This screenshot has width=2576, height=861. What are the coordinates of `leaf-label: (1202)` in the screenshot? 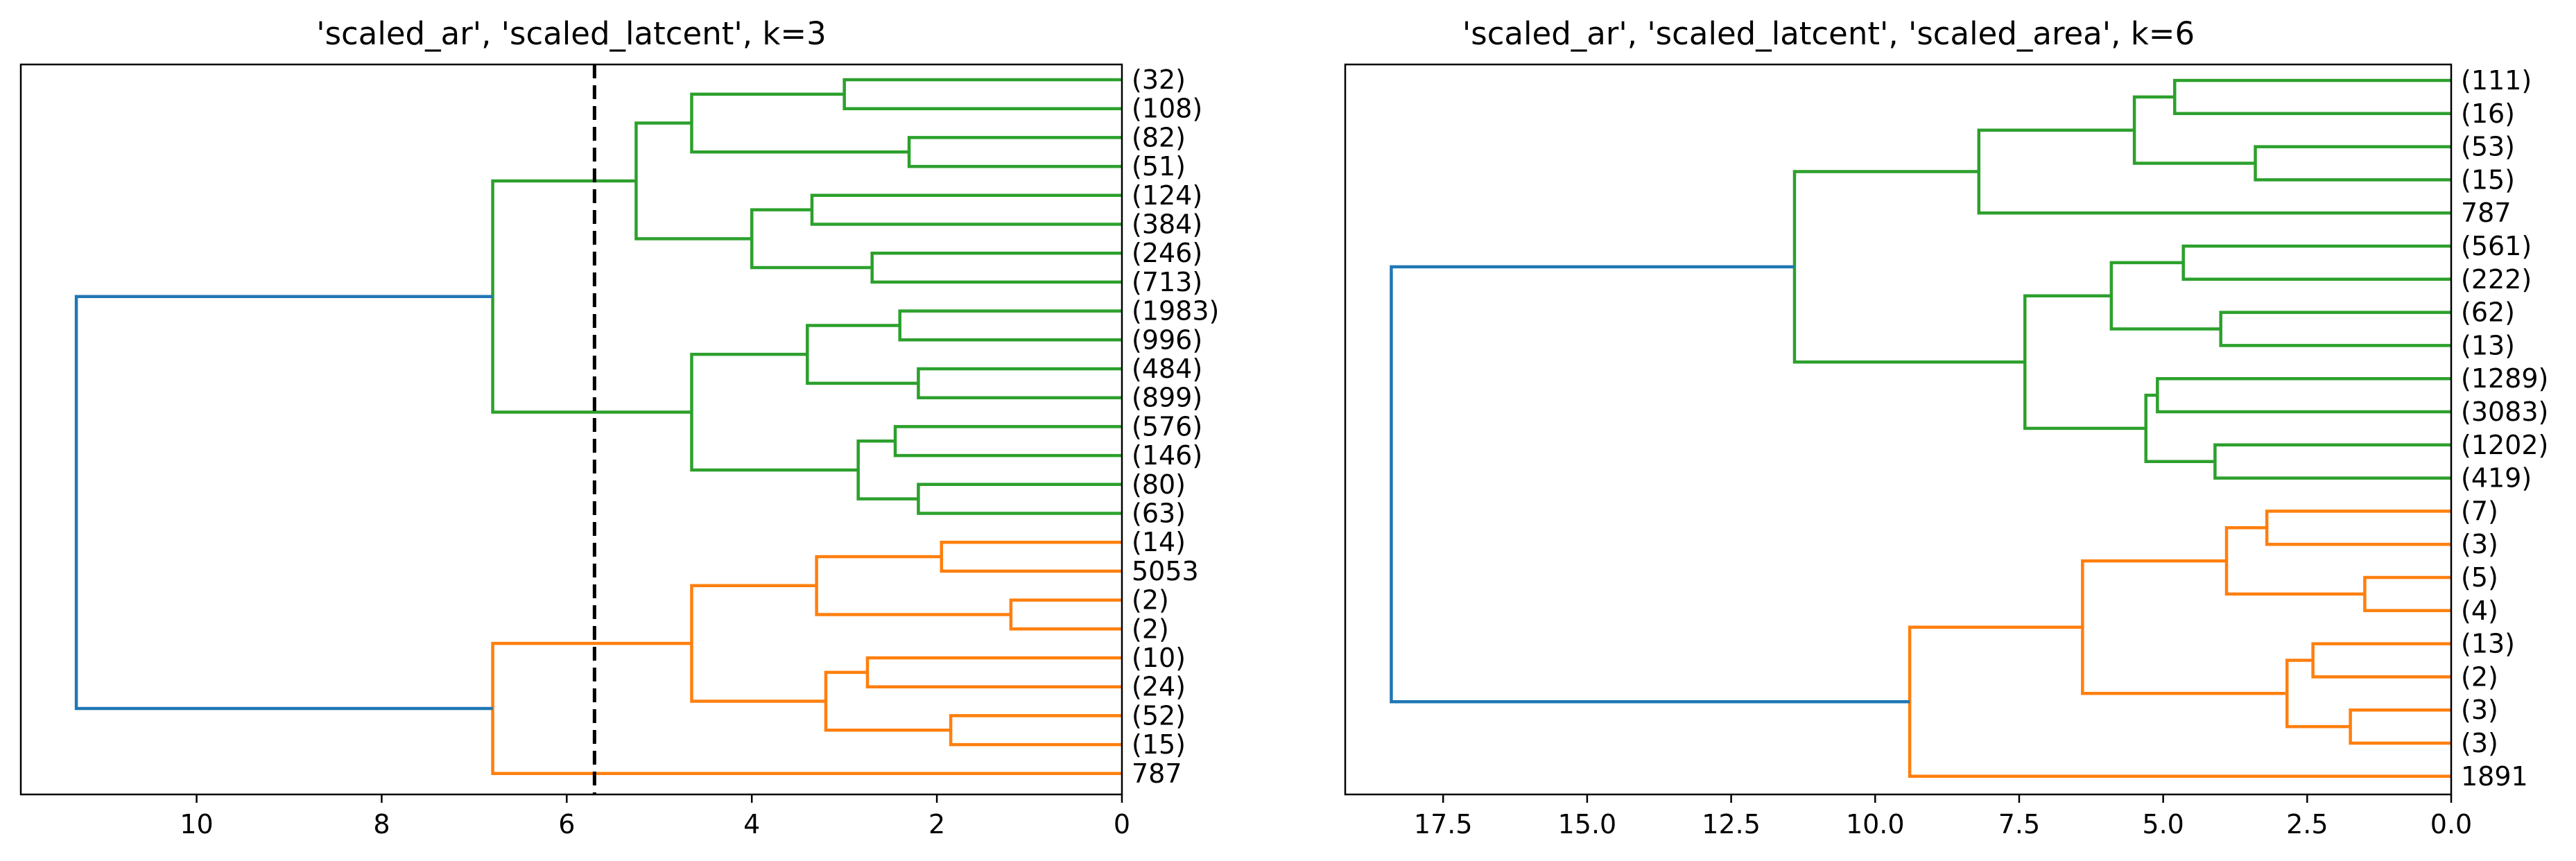 It's located at (2504, 445).